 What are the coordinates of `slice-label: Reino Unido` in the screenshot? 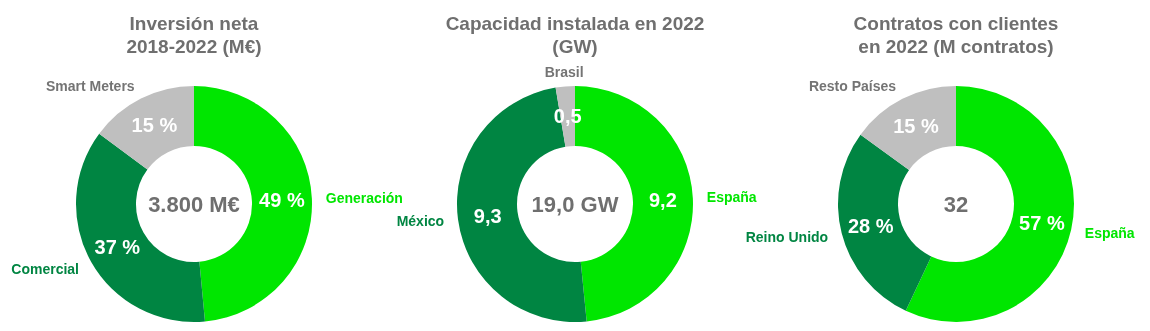 It's located at (787, 236).